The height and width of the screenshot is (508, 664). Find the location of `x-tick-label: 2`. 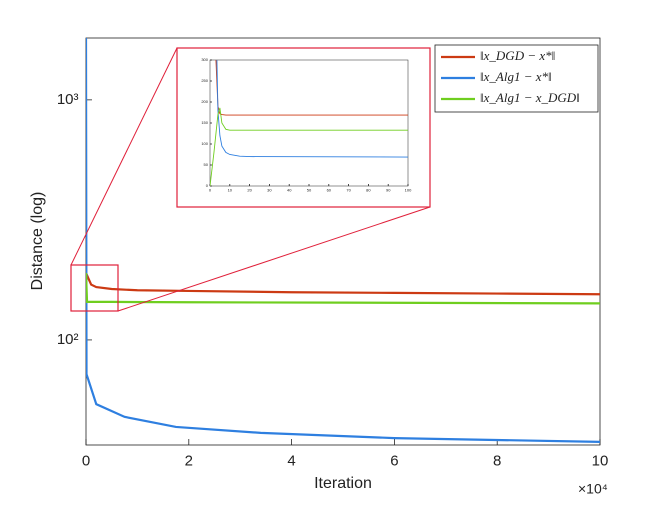

x-tick-label: 2 is located at coordinates (189, 460).